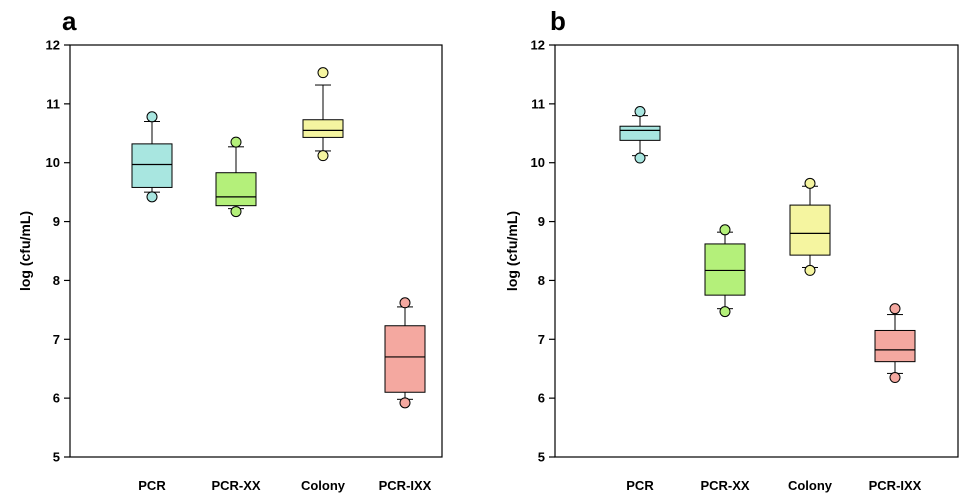  Describe the element at coordinates (558, 21) in the screenshot. I see `panel-letter: b` at that location.